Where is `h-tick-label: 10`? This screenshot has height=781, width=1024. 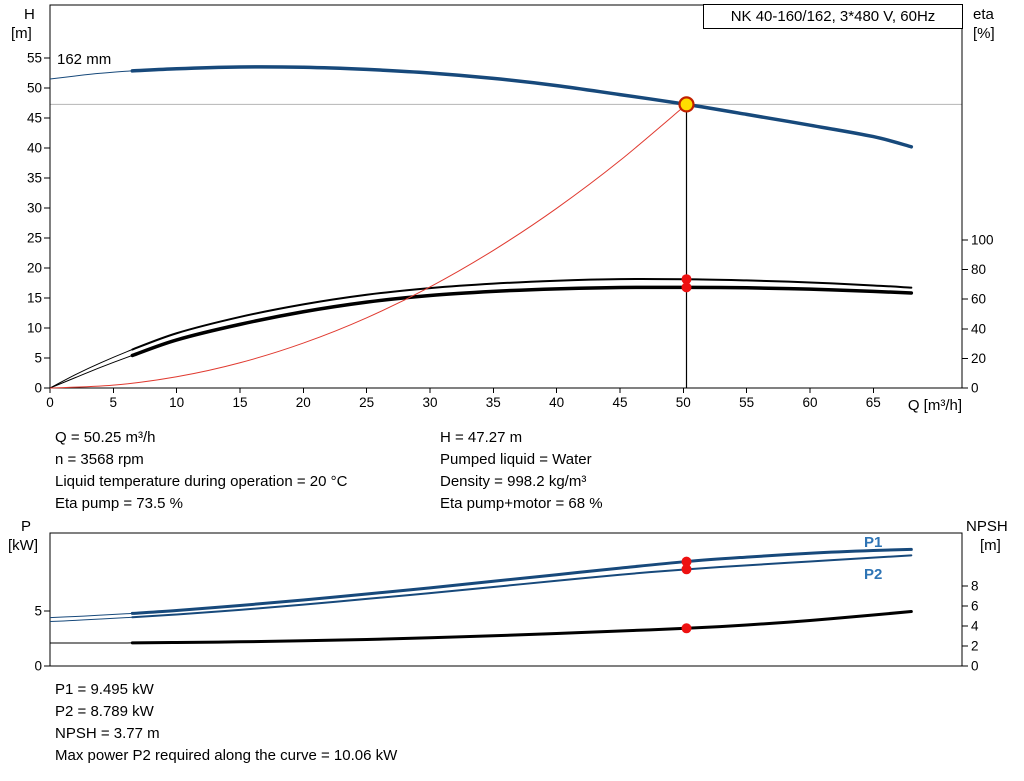
h-tick-label: 10 is located at coordinates (34, 328).